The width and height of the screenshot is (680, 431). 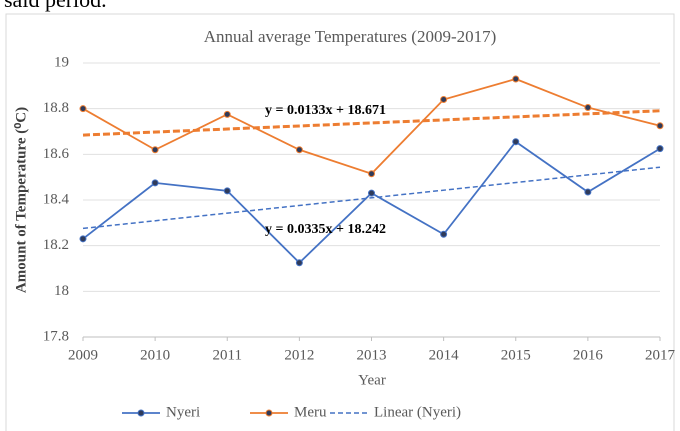 I want to click on chart-title: Annual average Temperatures (2009-2017), so click(x=350, y=36).